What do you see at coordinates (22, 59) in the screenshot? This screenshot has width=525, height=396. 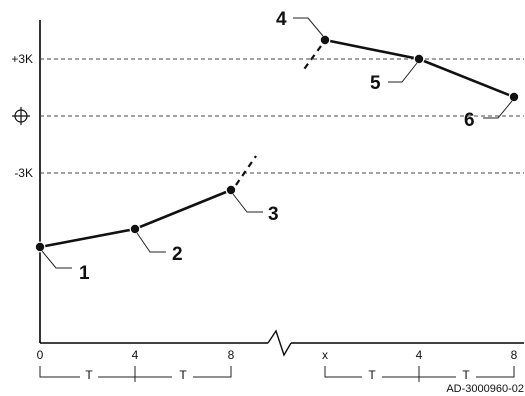 I see `y-label-plus: +3K` at bounding box center [22, 59].